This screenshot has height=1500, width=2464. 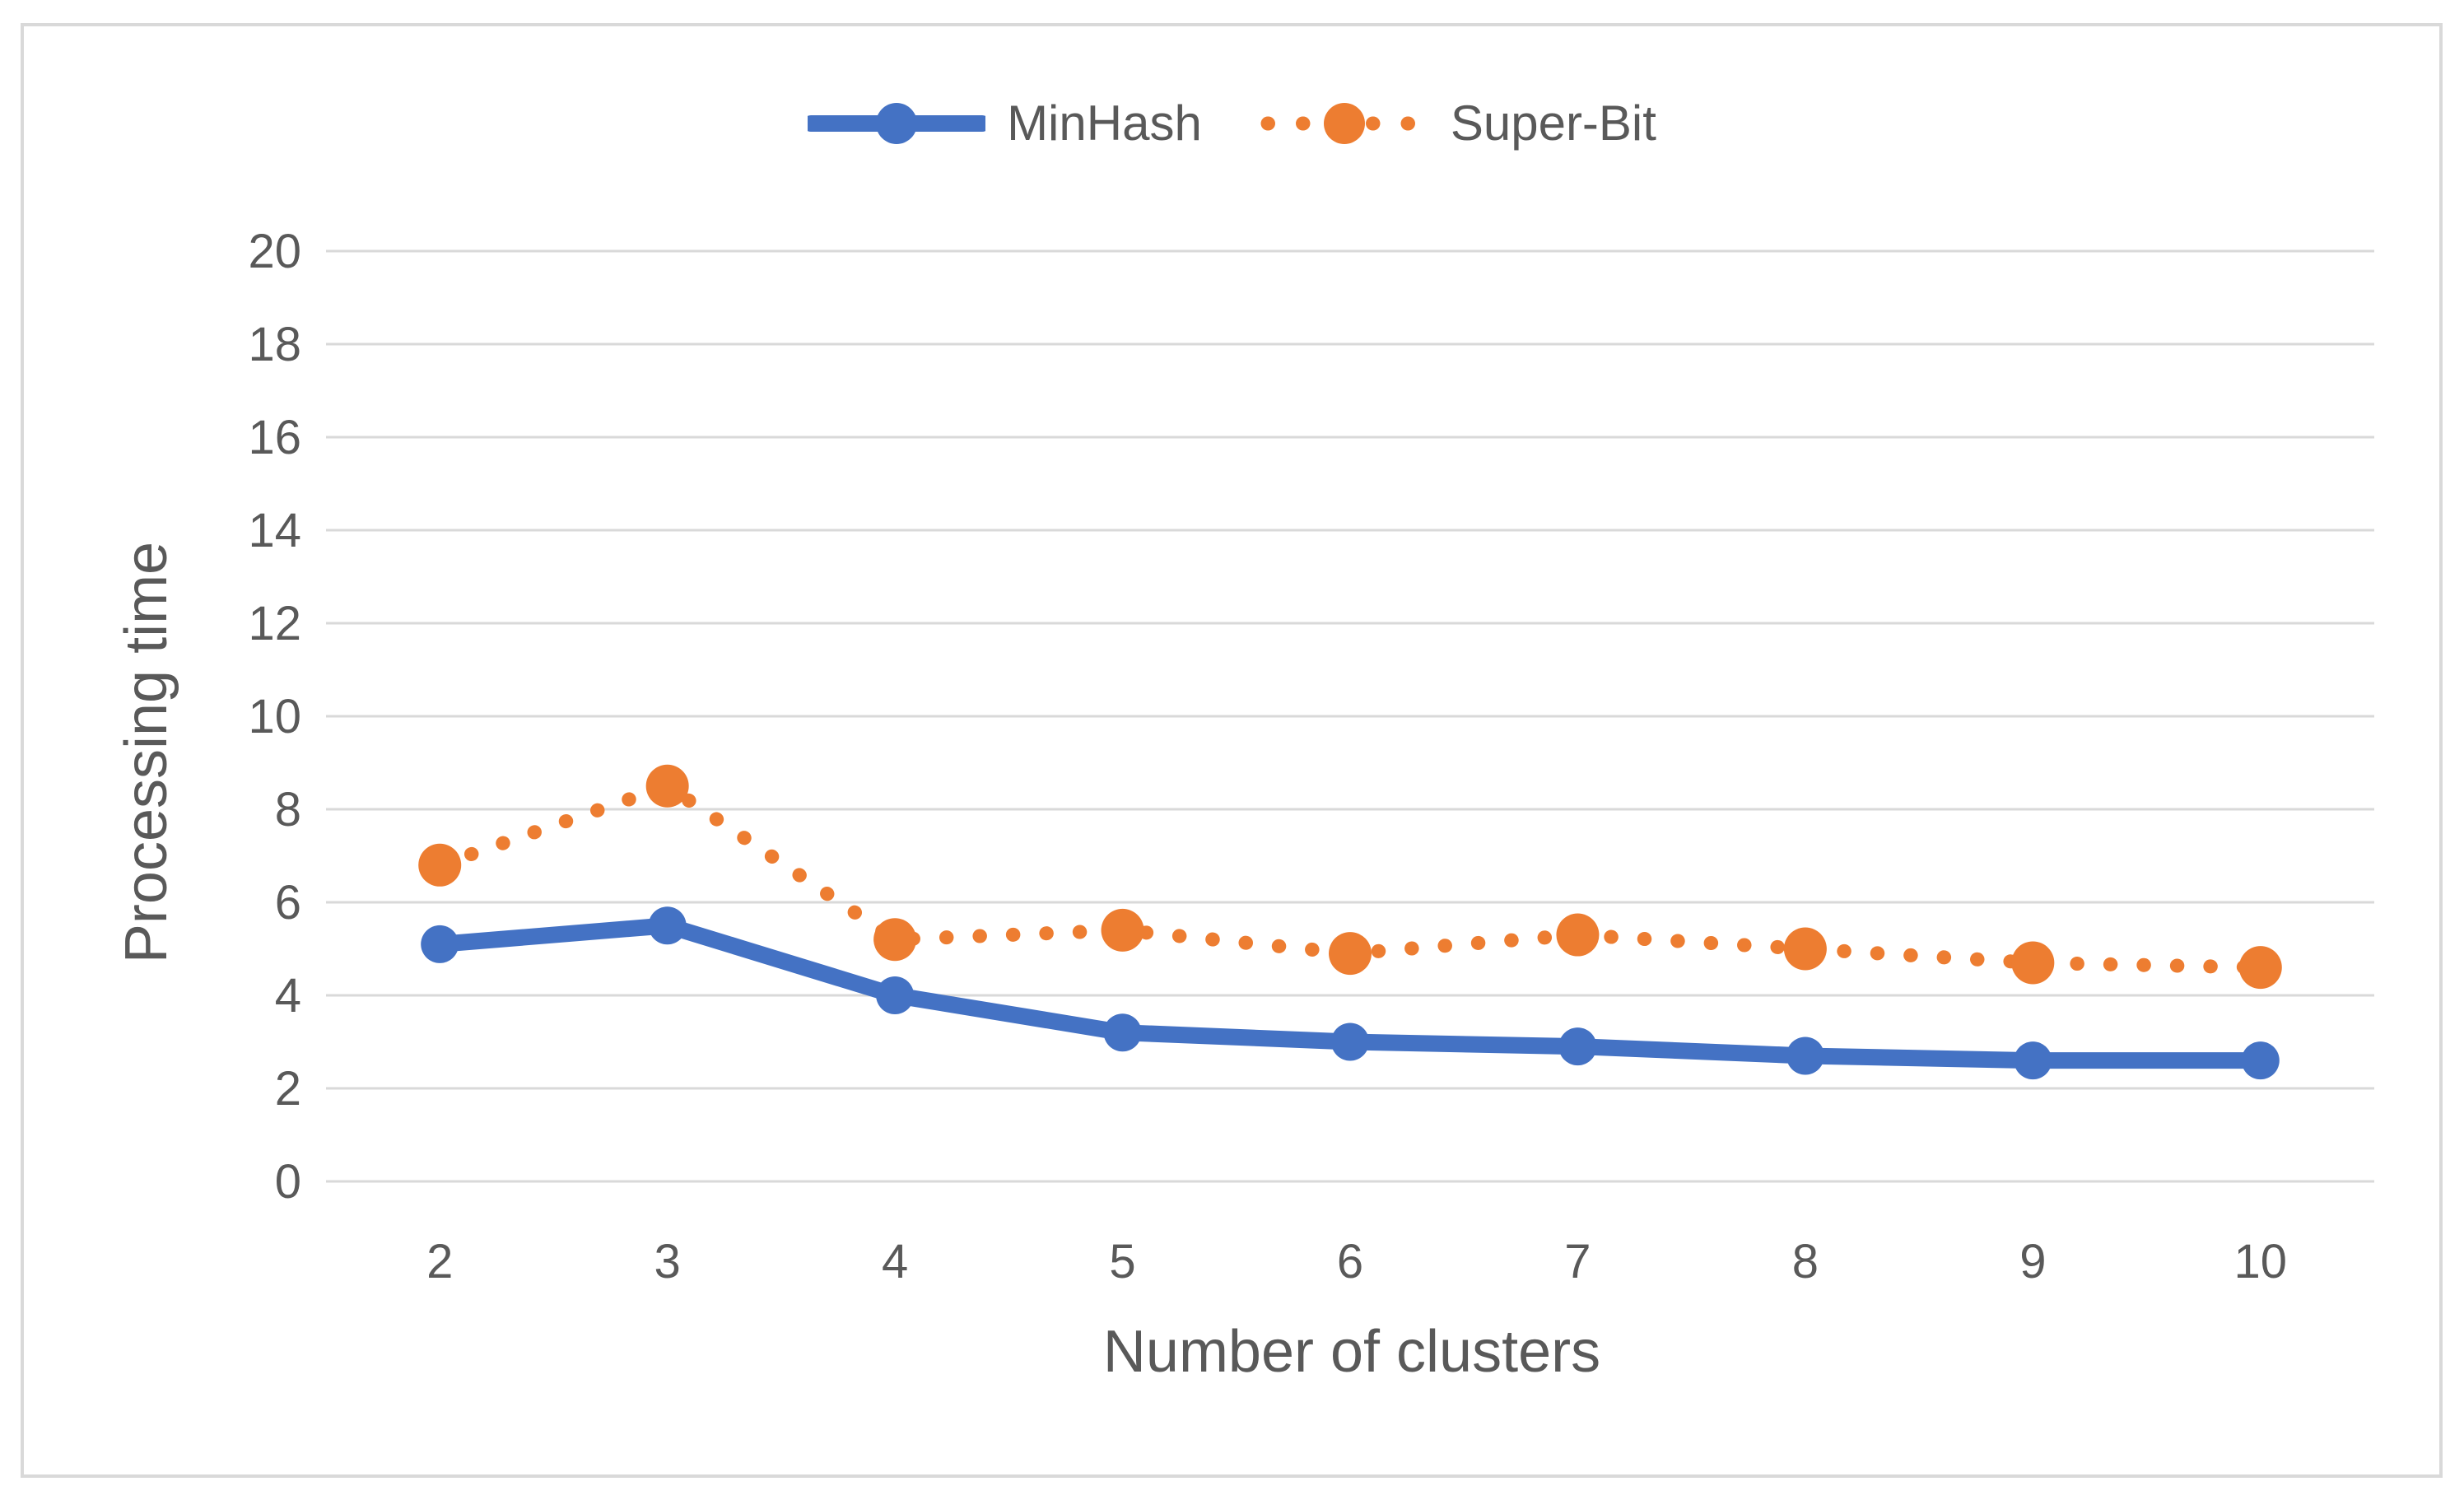 What do you see at coordinates (147, 752) in the screenshot?
I see `y-axis-title: Processing time` at bounding box center [147, 752].